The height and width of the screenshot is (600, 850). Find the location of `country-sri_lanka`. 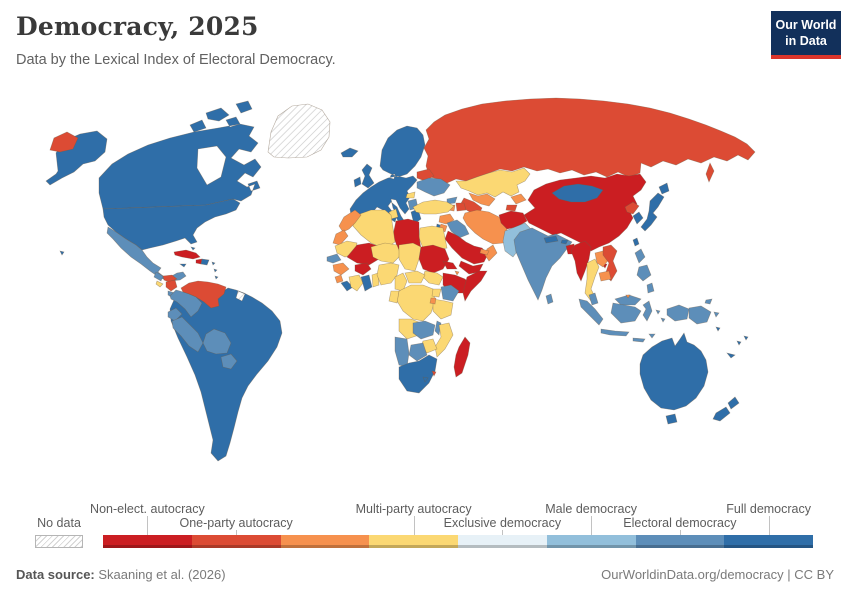

country-sri_lanka is located at coordinates (549, 299).